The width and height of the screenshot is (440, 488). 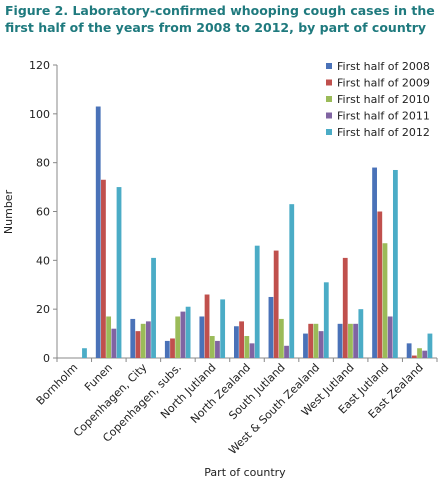 What do you see at coordinates (57, 384) in the screenshot?
I see `category-label: Bornholm` at bounding box center [57, 384].